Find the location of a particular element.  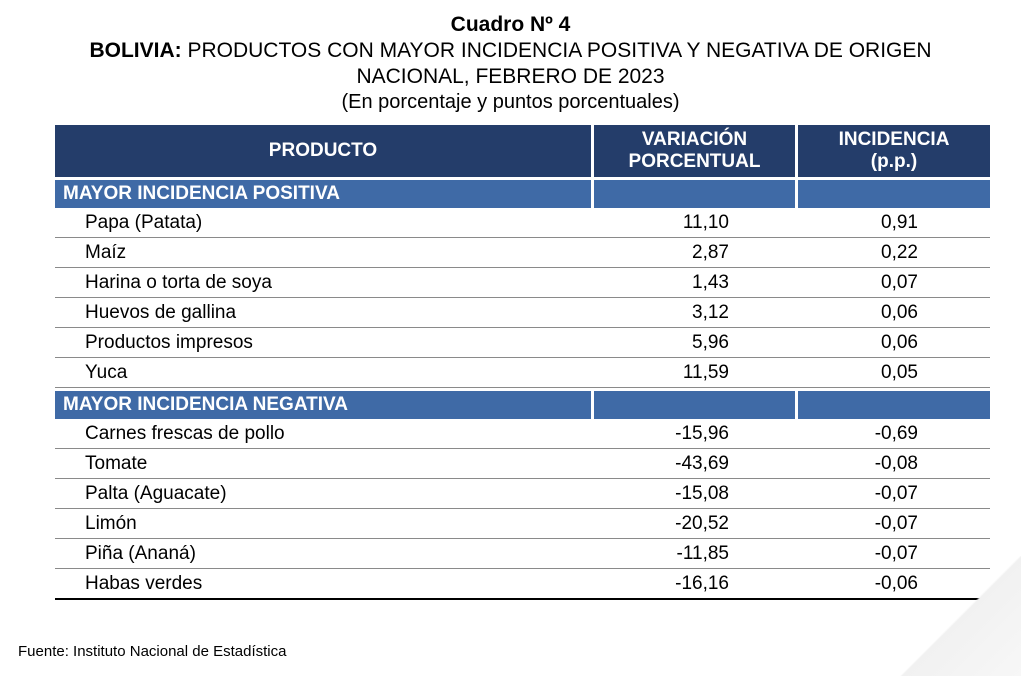

variation-cell: 11,59 is located at coordinates (696, 373).